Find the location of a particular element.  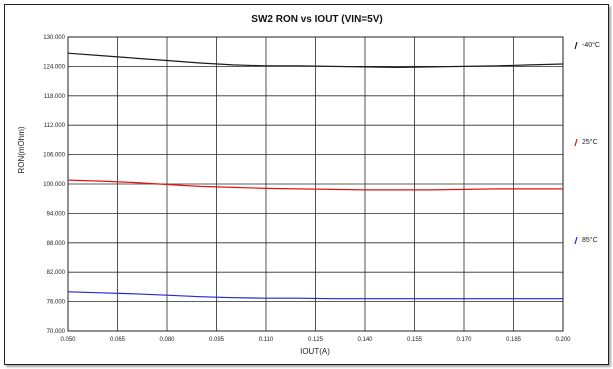

x-tick-label: 0.185 is located at coordinates (514, 340).